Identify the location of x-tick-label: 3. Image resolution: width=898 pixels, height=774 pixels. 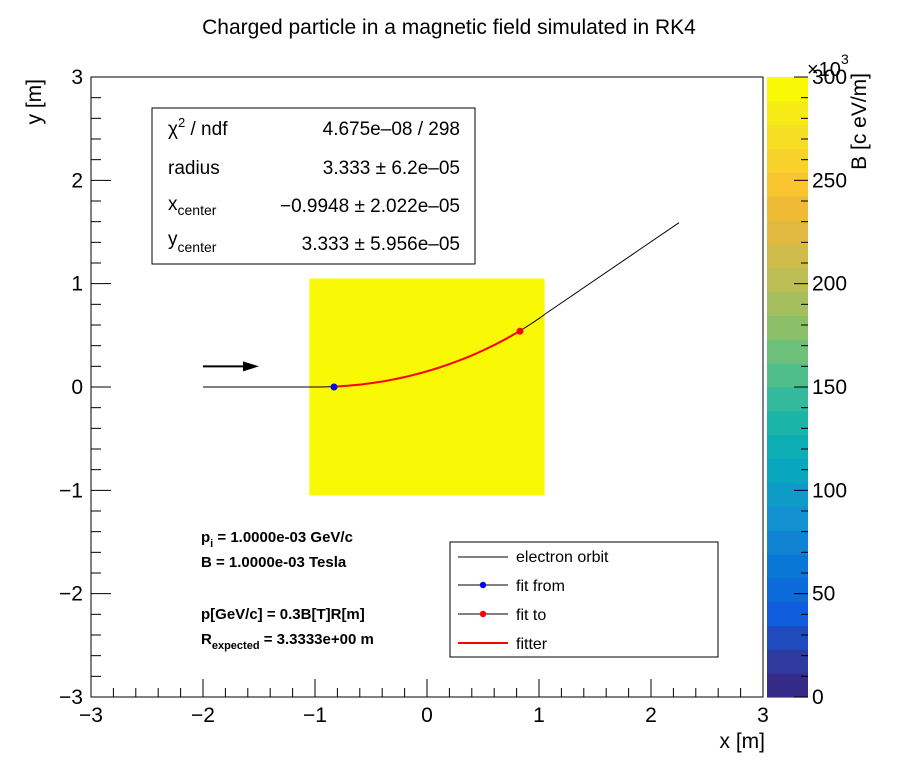
(763, 715).